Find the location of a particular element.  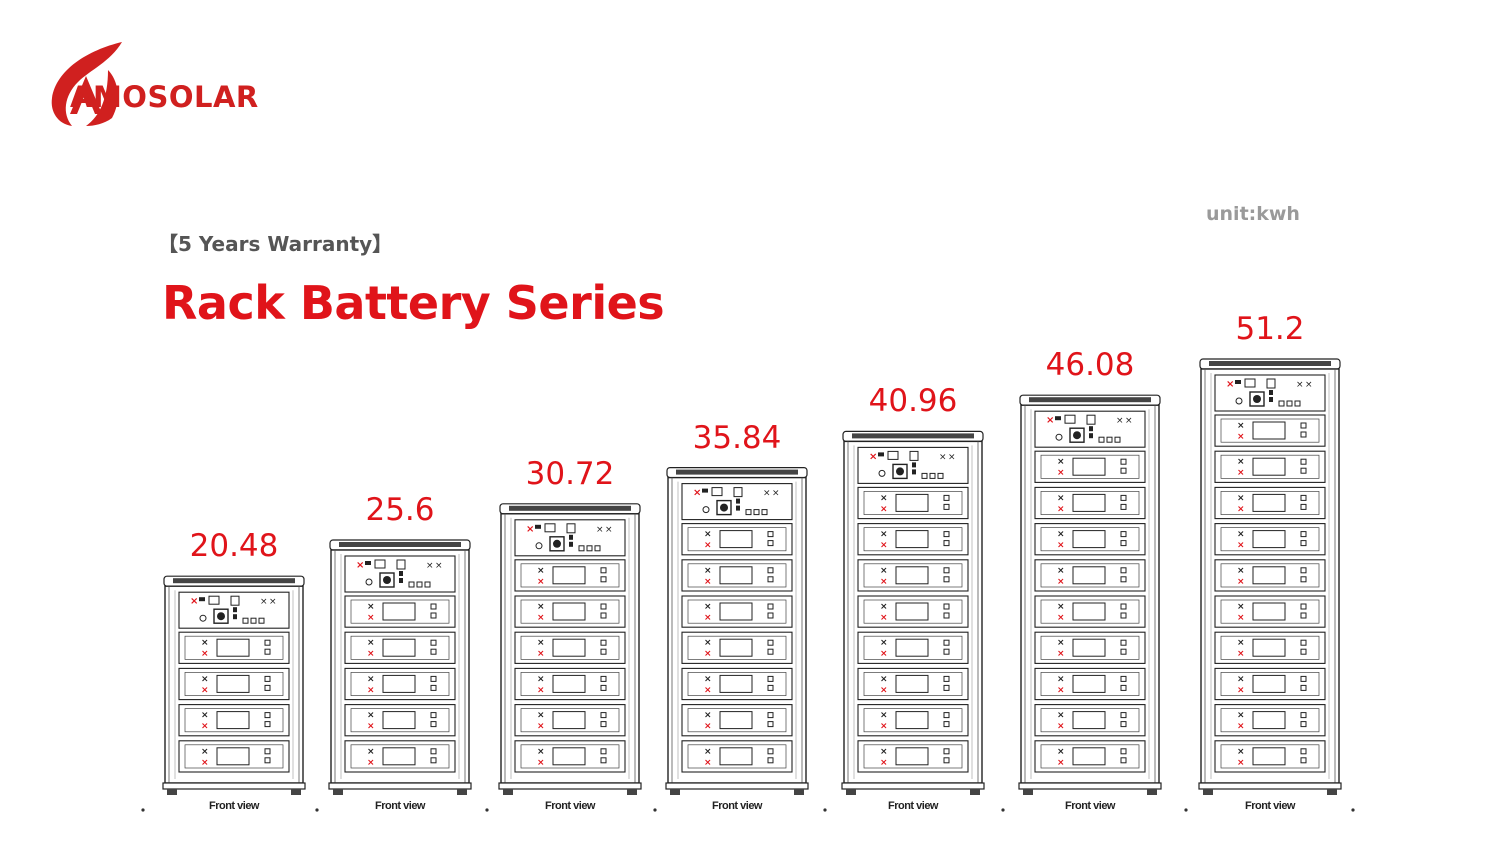

capacity-label: 46.08 is located at coordinates (1090, 365).